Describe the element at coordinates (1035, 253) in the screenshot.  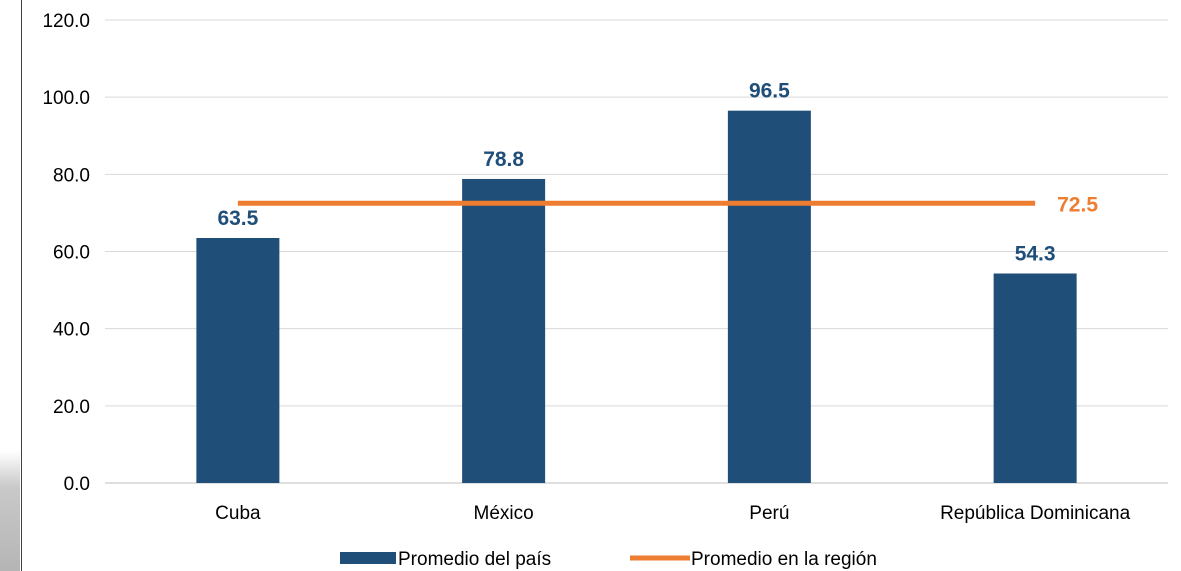
I see `bar-data-label: 54.3` at that location.